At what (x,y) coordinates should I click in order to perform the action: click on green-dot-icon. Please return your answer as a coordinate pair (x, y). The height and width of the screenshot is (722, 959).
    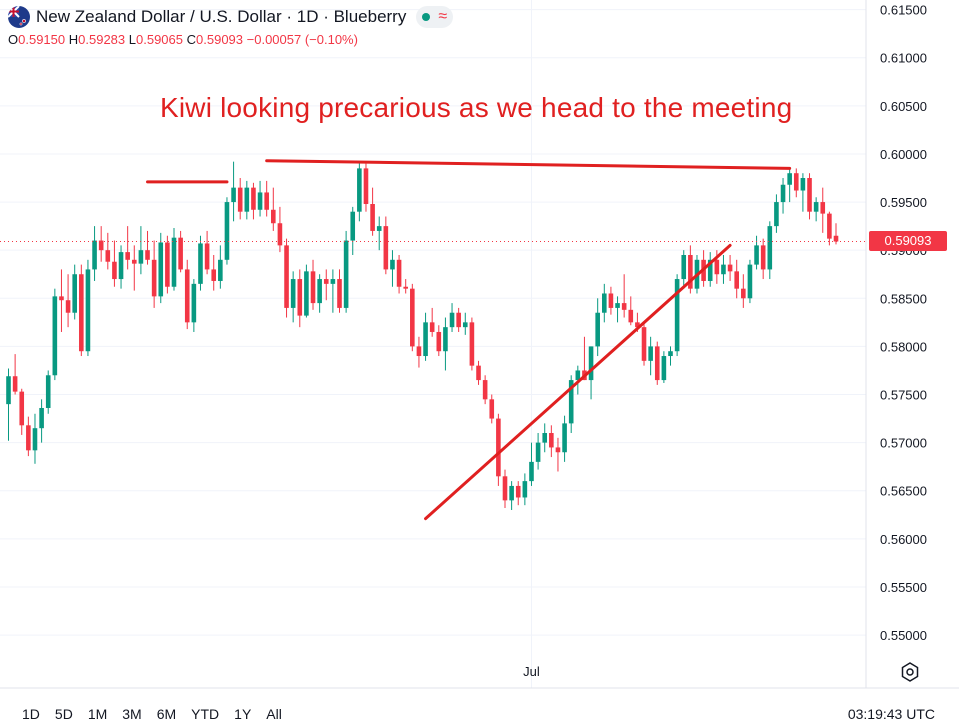
    Looking at the image, I should click on (426, 17).